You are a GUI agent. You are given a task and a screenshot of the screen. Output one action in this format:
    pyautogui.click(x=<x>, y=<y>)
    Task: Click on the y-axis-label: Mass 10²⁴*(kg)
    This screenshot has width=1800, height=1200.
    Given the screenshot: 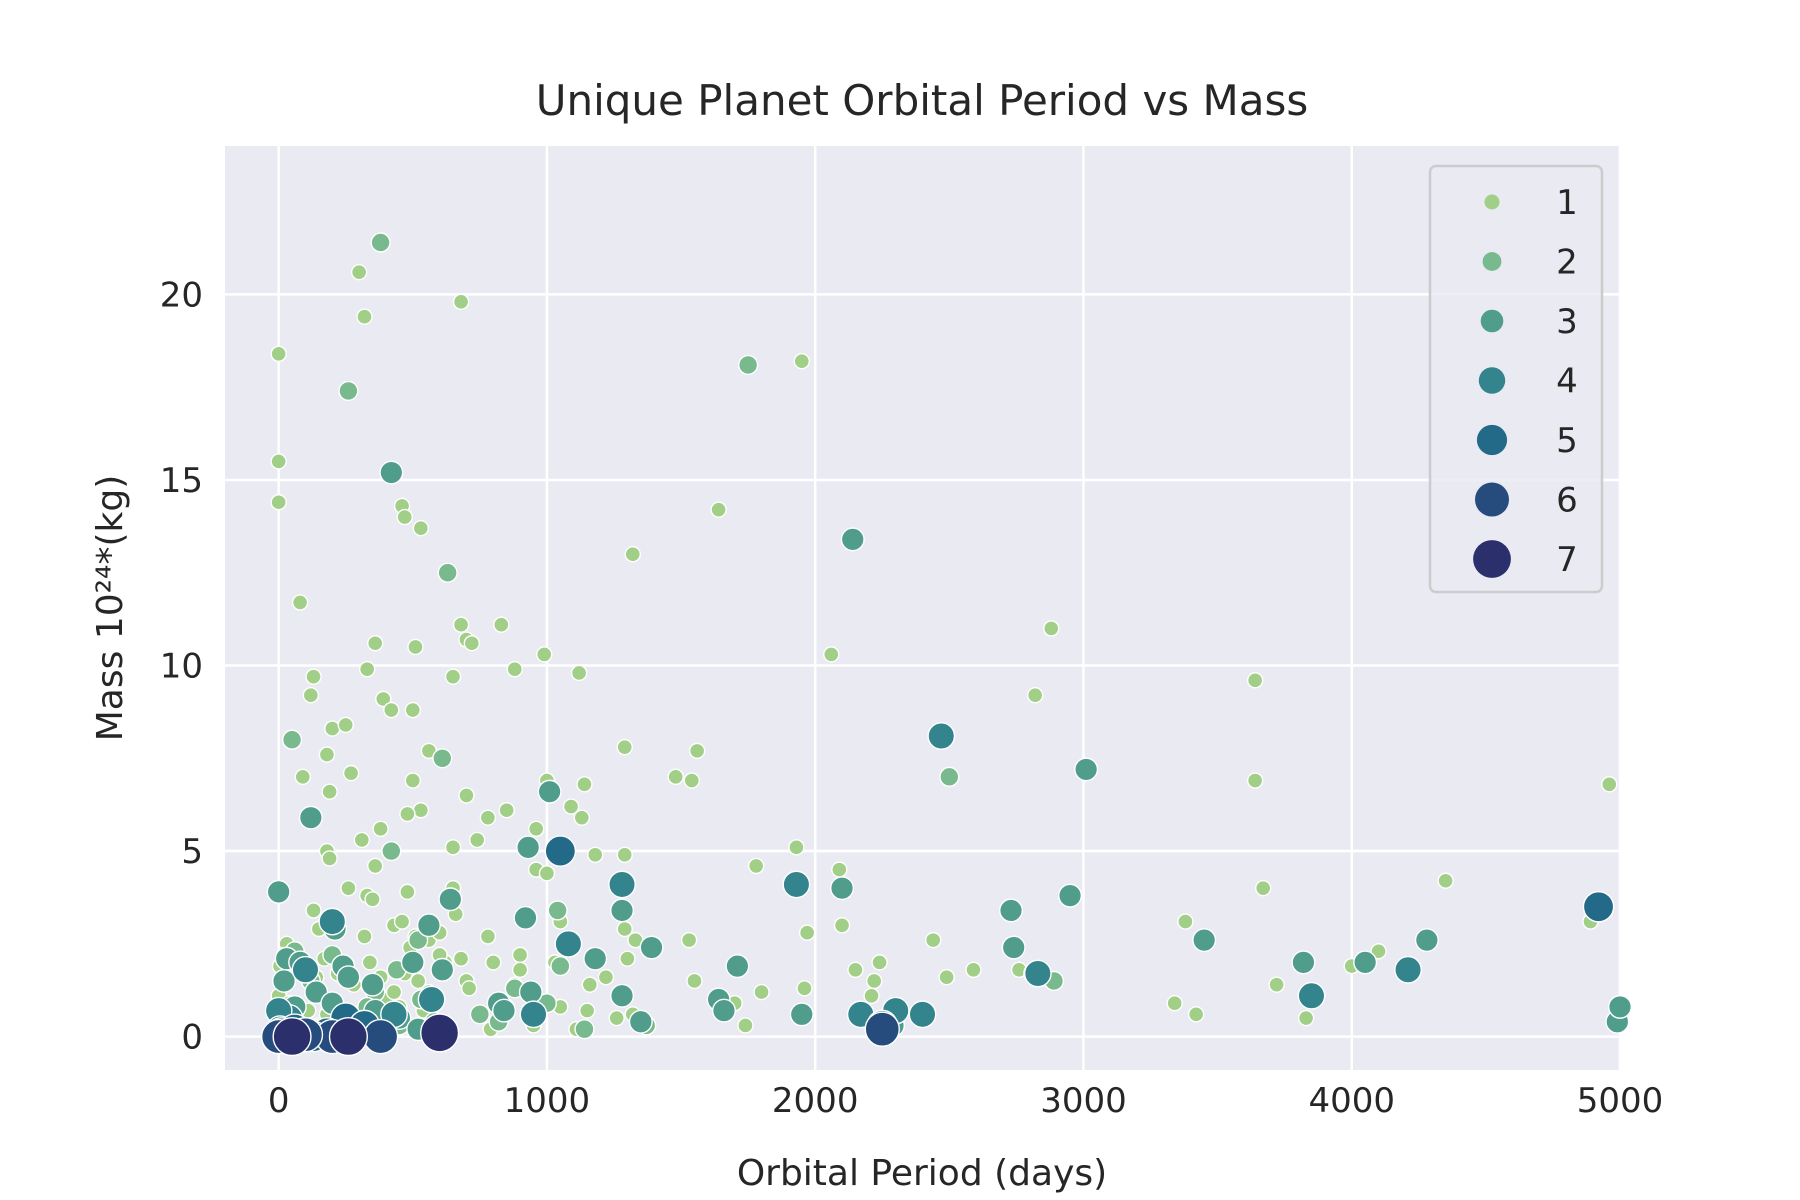 What is the action you would take?
    pyautogui.click(x=110, y=608)
    